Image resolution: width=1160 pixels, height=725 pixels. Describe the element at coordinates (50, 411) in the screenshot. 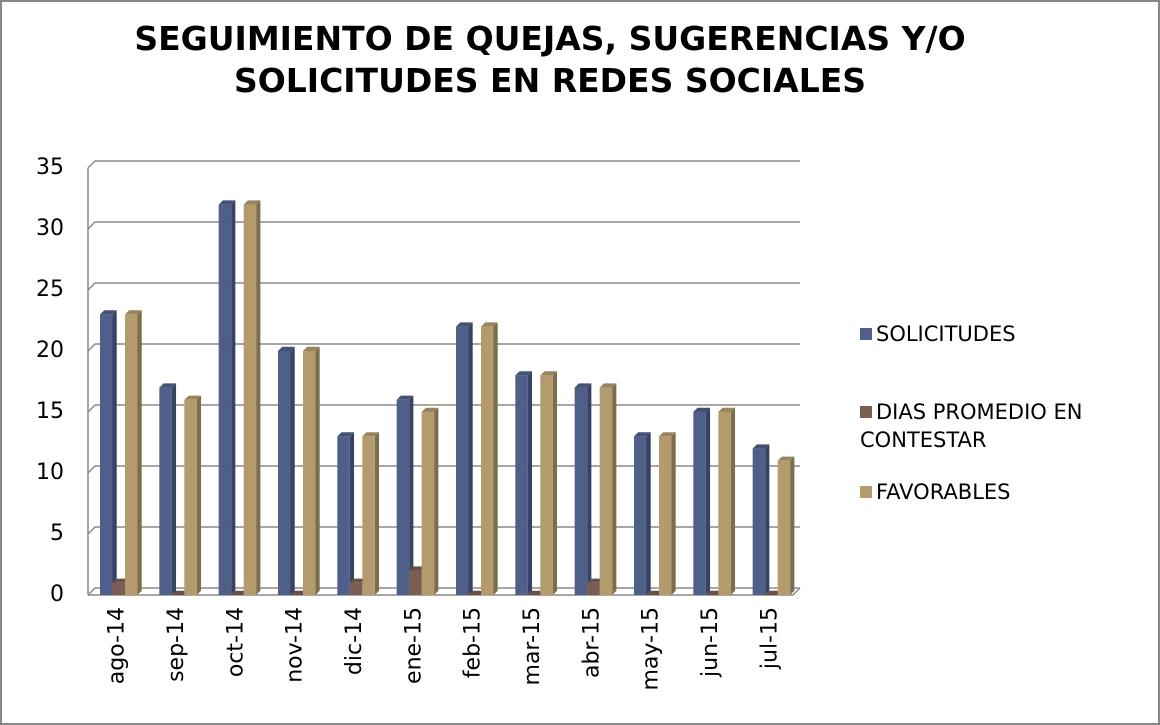

I see `y-tick-label: 15` at that location.